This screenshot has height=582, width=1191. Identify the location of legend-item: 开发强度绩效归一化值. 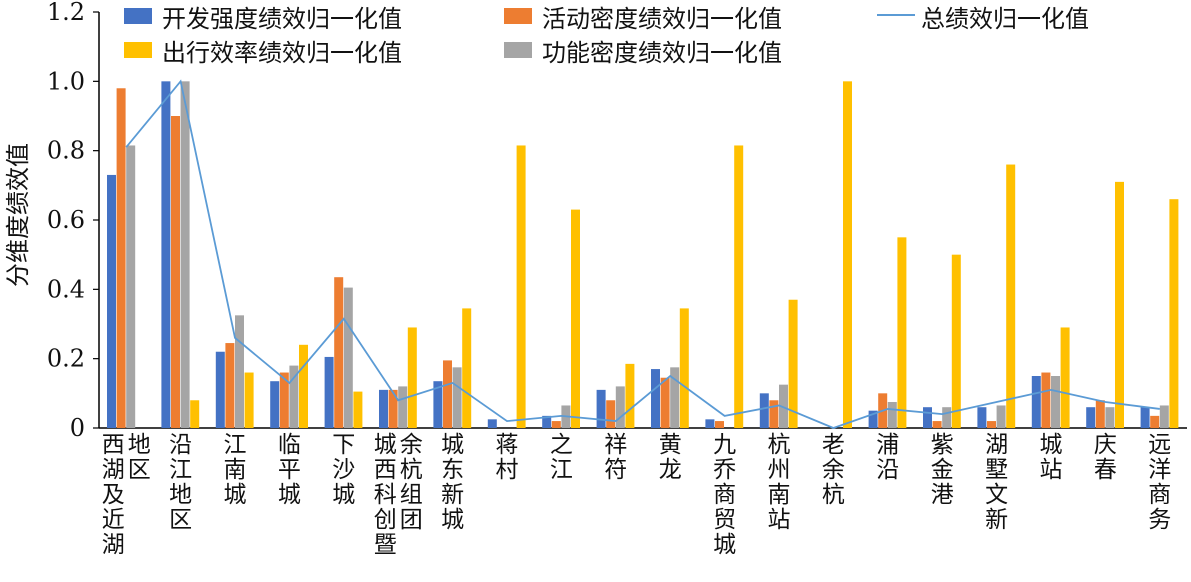
(263, 19).